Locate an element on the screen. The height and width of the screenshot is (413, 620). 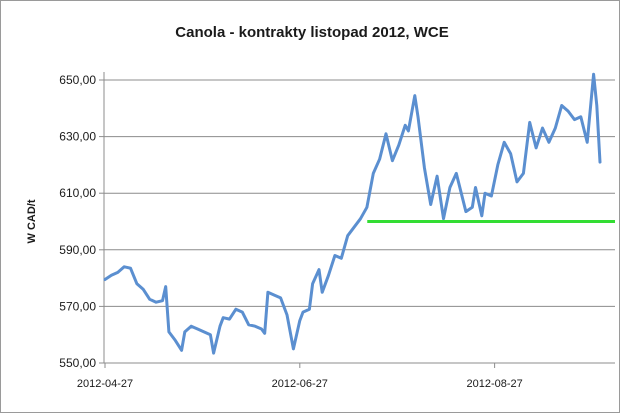
x-tick-label: 2012-08-27 is located at coordinates (494, 384).